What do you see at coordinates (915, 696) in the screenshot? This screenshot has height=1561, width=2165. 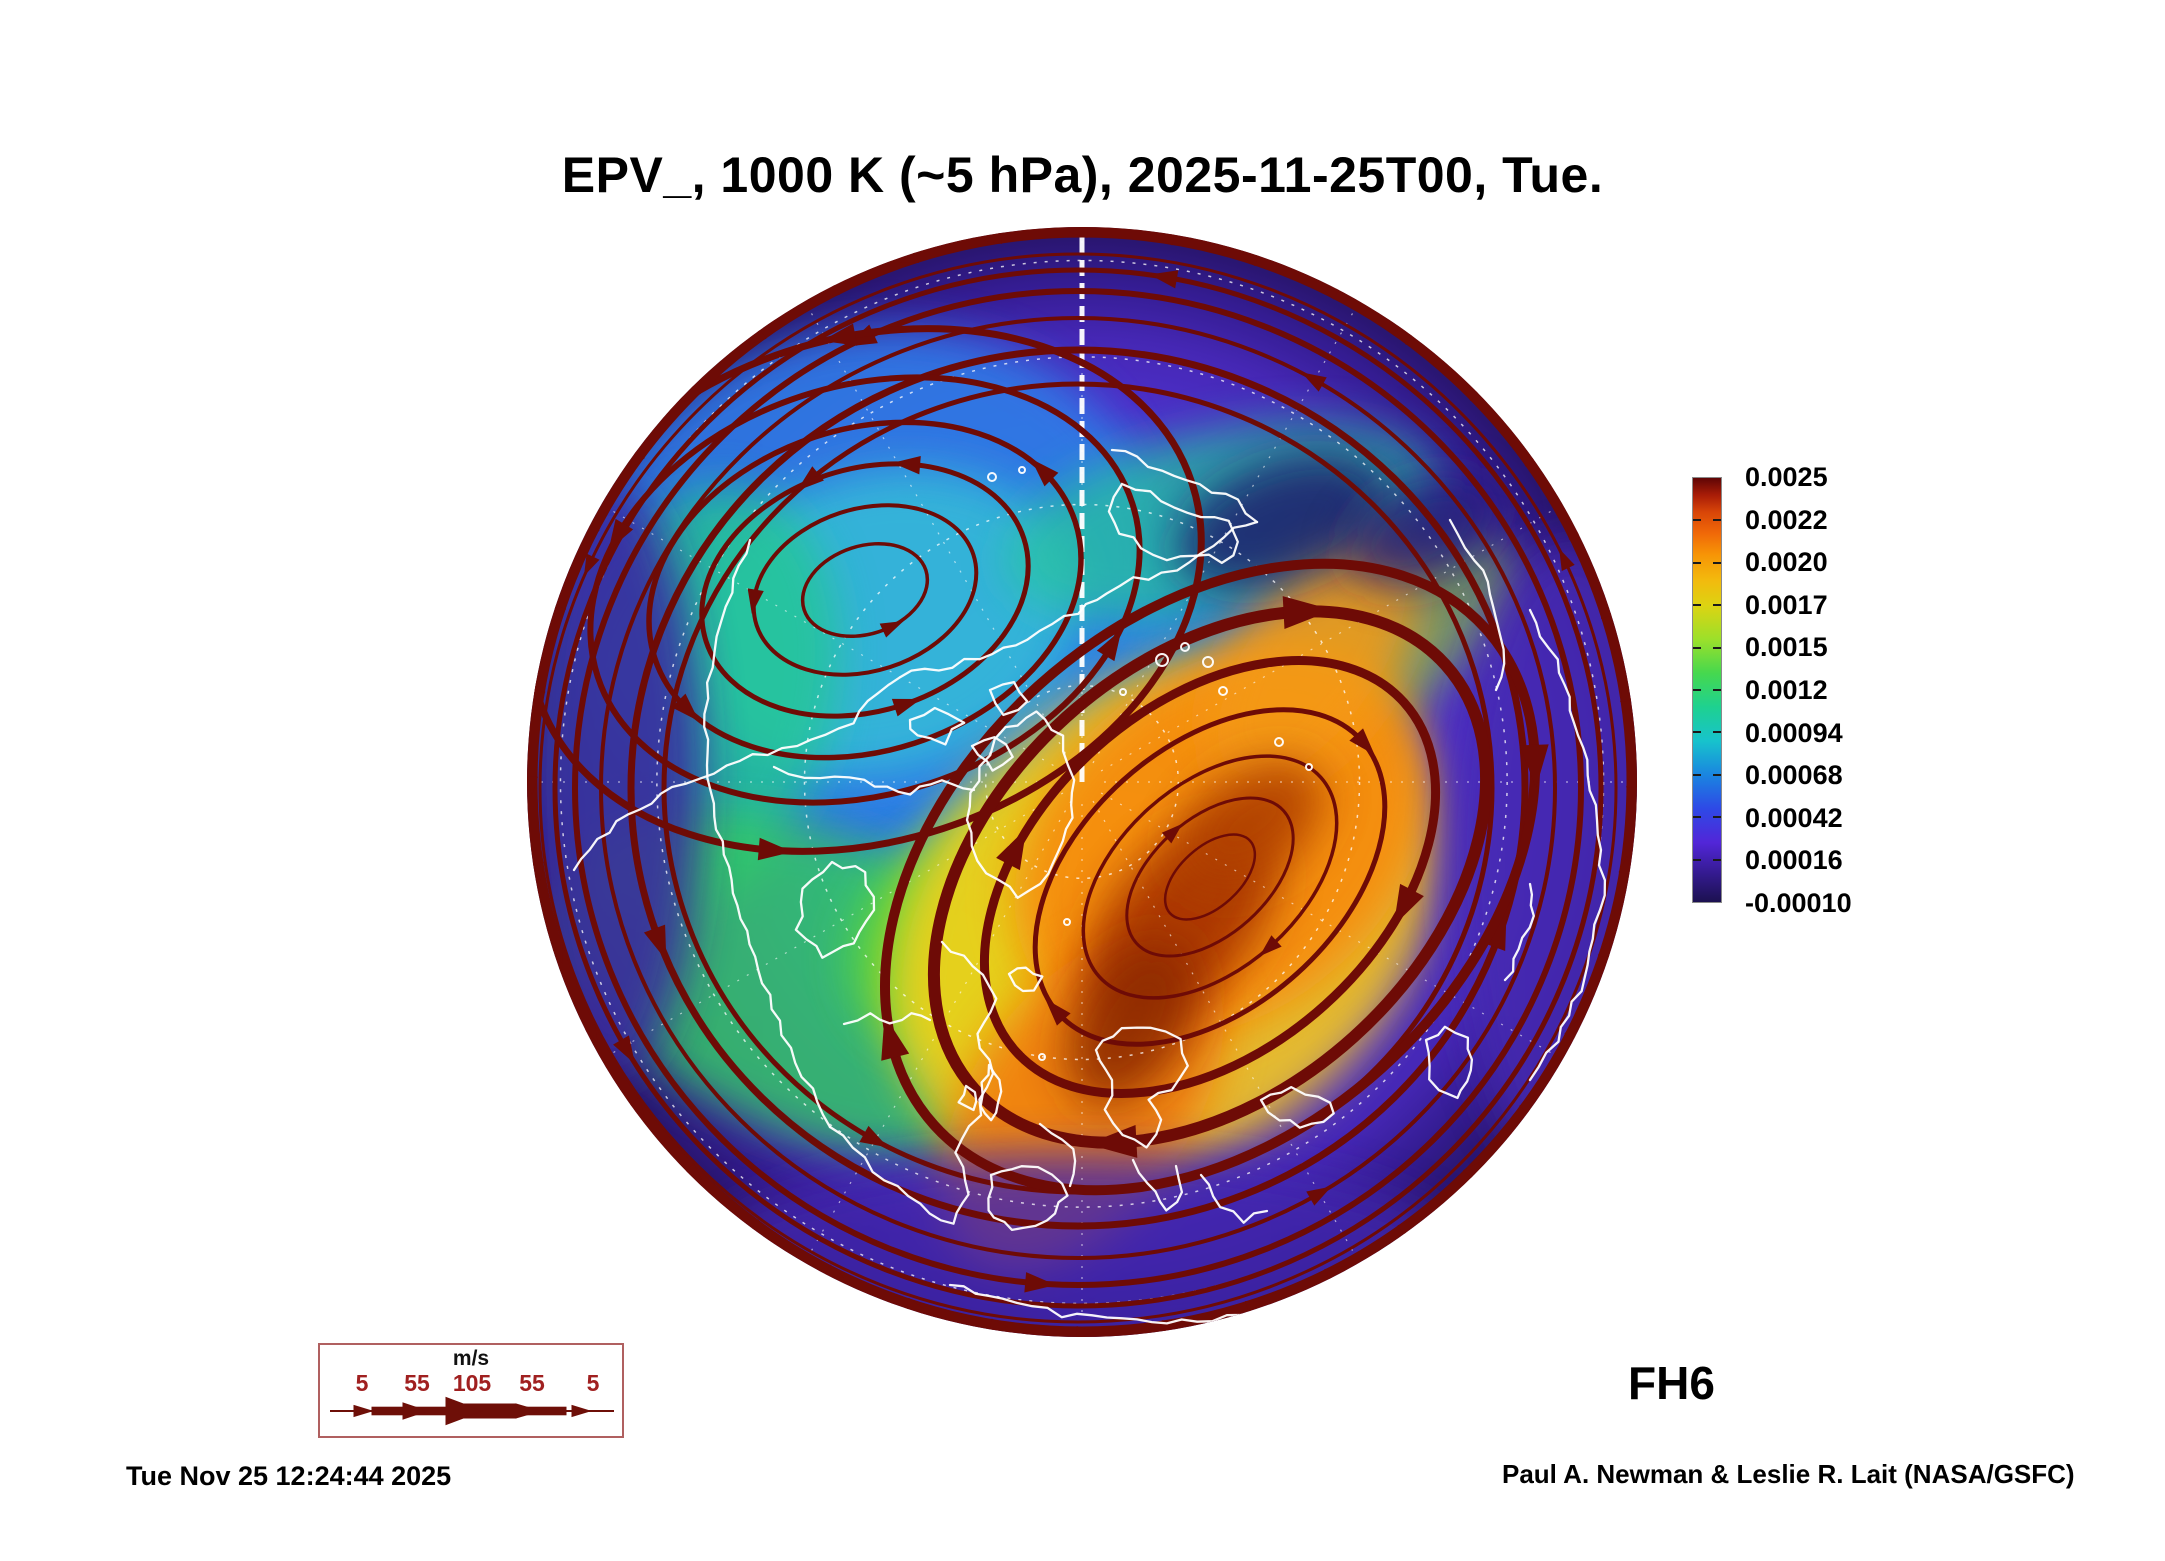 I see `coastline-siberia-arctic-coast` at bounding box center [915, 696].